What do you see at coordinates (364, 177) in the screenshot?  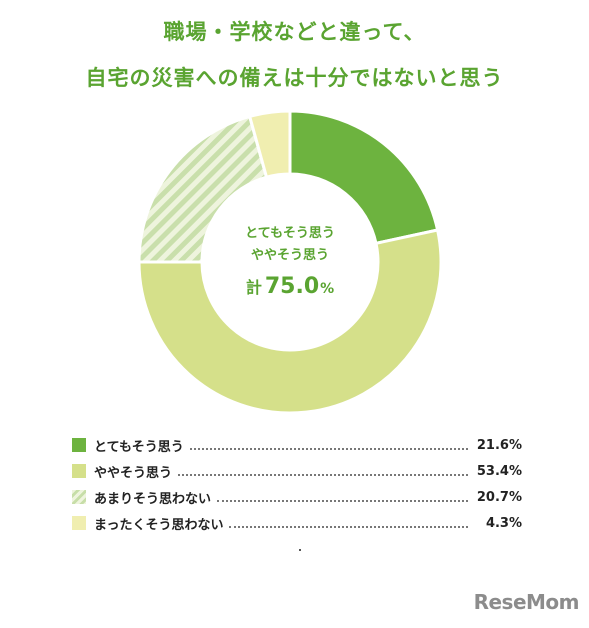 I see `slice-strongly-agree` at bounding box center [364, 177].